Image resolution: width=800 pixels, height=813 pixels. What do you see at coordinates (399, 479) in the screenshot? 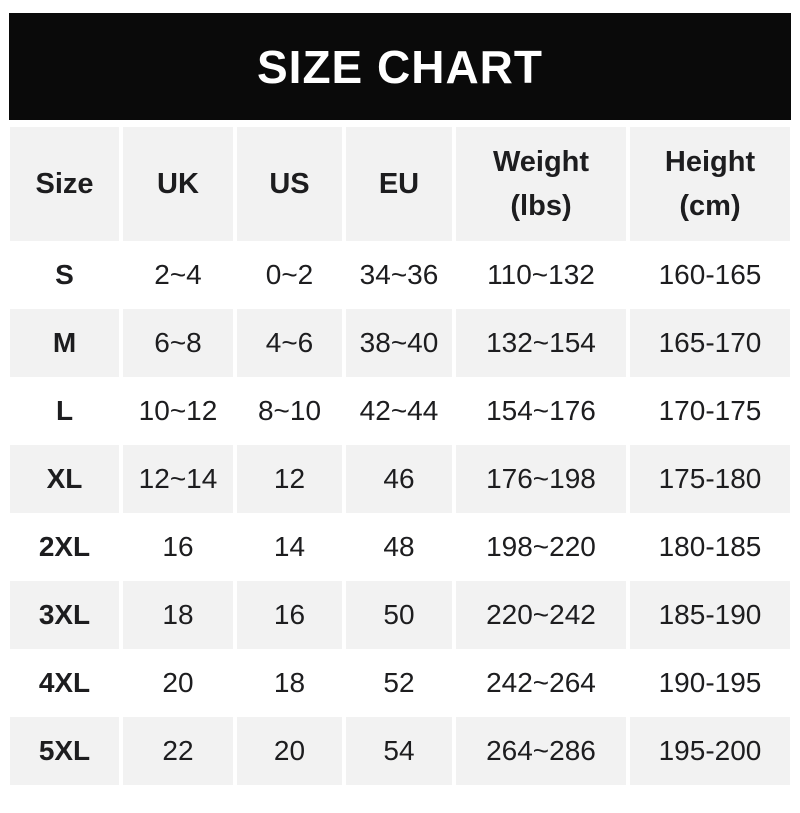
I see `table-cell: 46` at bounding box center [399, 479].